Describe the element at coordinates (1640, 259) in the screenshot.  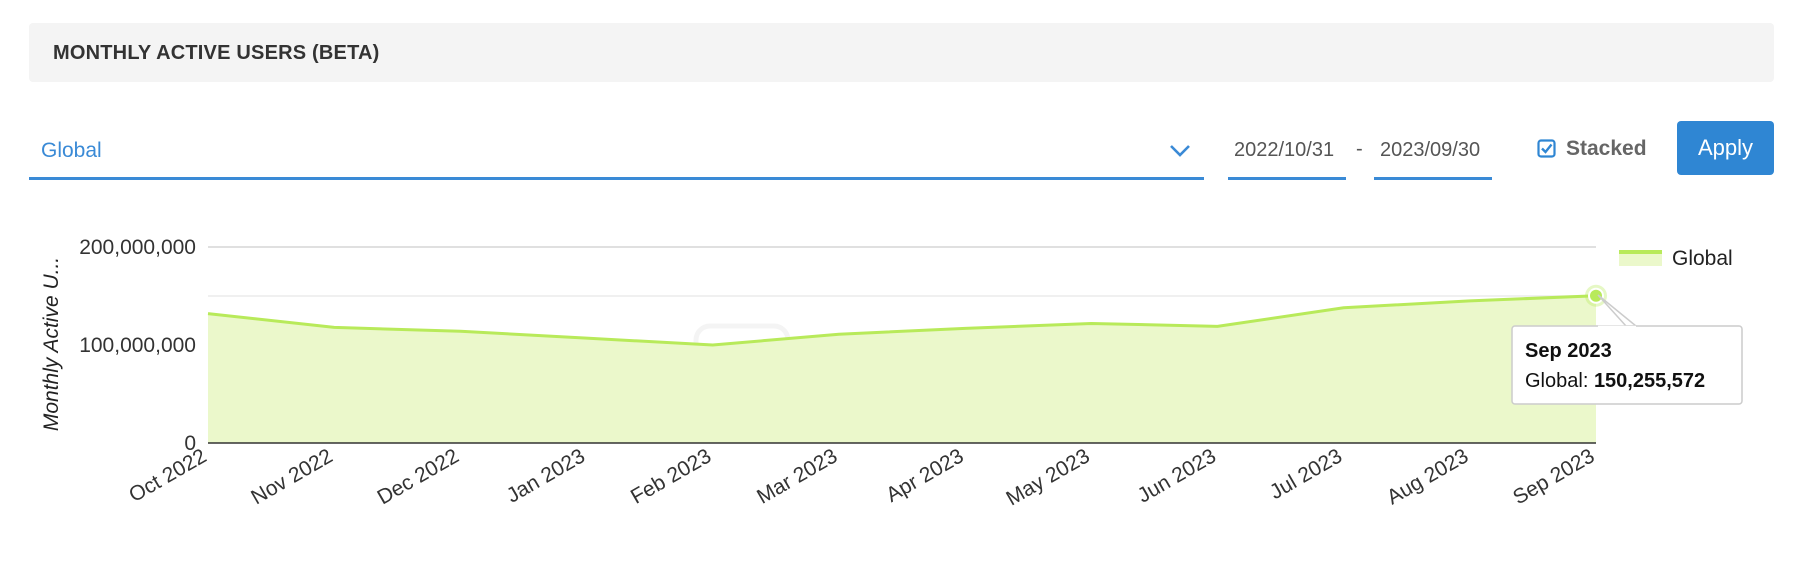
I see `legend-swatch` at that location.